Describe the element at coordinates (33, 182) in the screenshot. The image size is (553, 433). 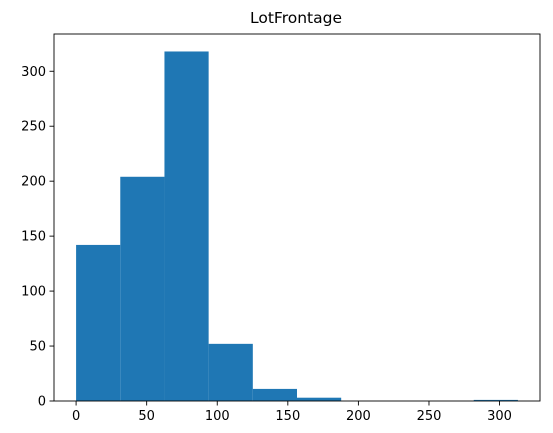
I see `y-tick-label: 200` at that location.